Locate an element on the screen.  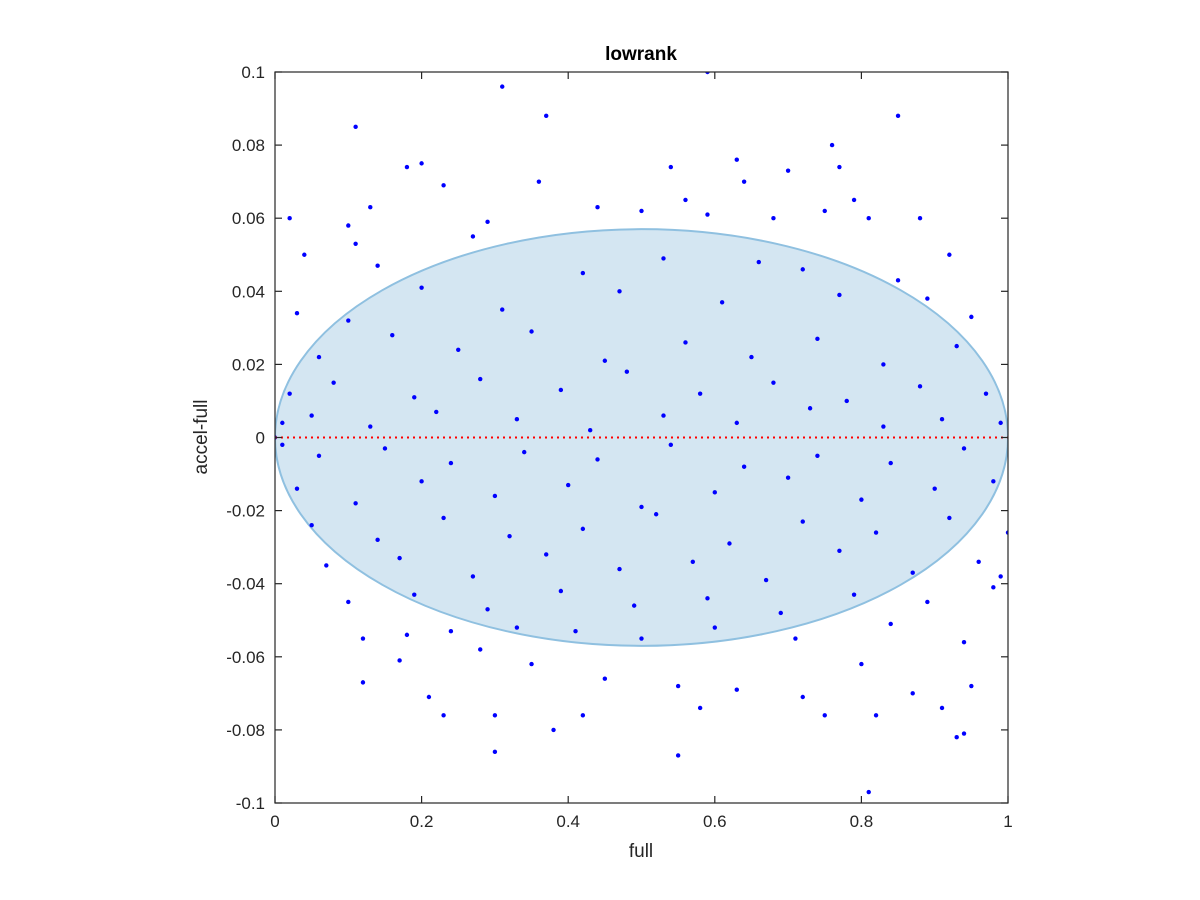
x-tick-label: 1 is located at coordinates (1007, 821).